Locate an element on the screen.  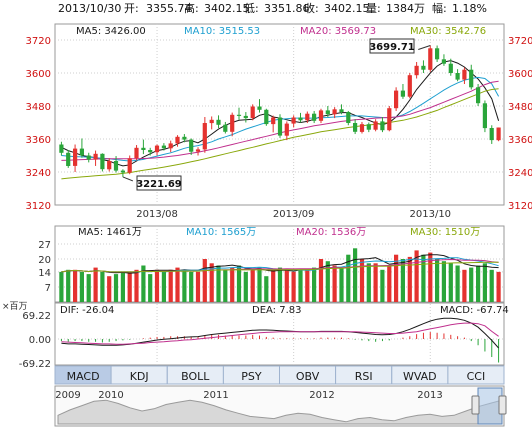
price-tick-right: 3240 is located at coordinates (520, 173).